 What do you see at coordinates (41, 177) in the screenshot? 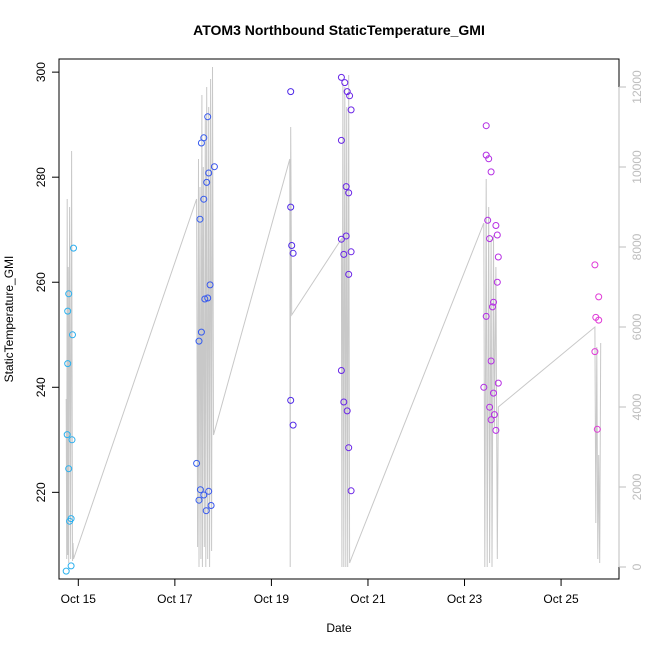
I see `y-tick-label: 280` at bounding box center [41, 177].